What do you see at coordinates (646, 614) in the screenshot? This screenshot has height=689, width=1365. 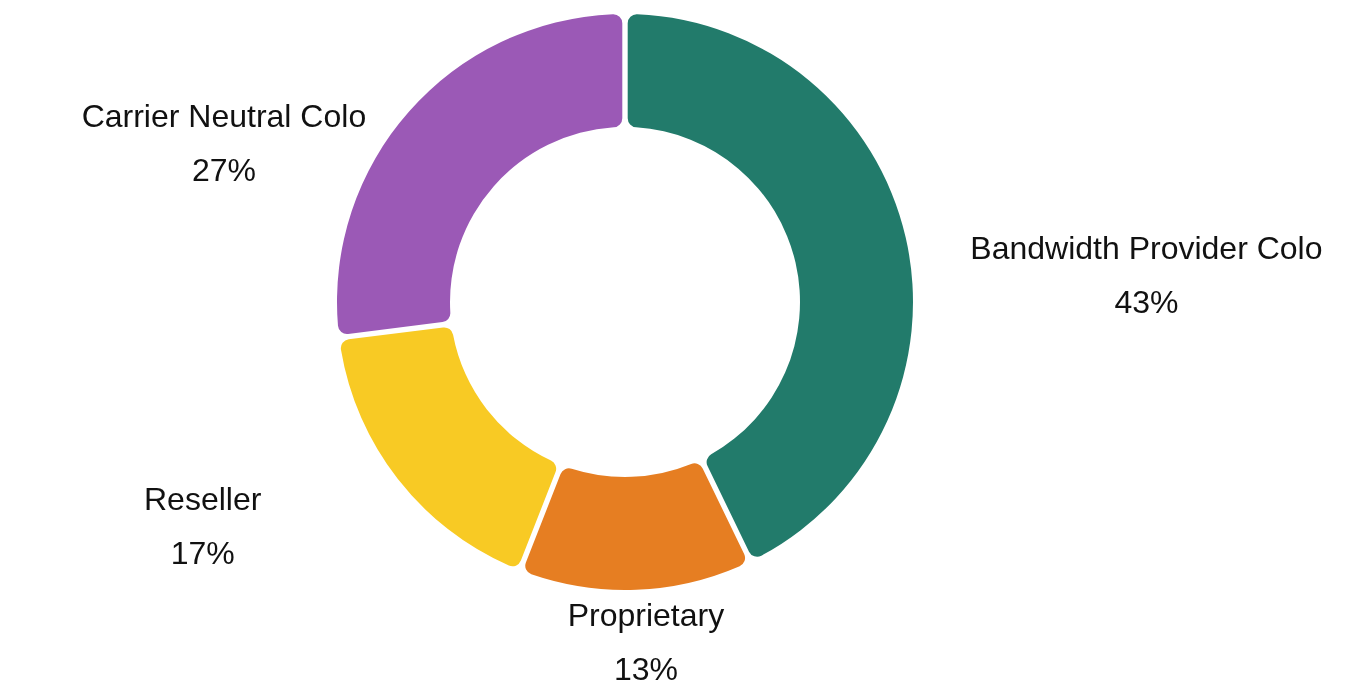 I see `slice-label: Proprietary` at bounding box center [646, 614].